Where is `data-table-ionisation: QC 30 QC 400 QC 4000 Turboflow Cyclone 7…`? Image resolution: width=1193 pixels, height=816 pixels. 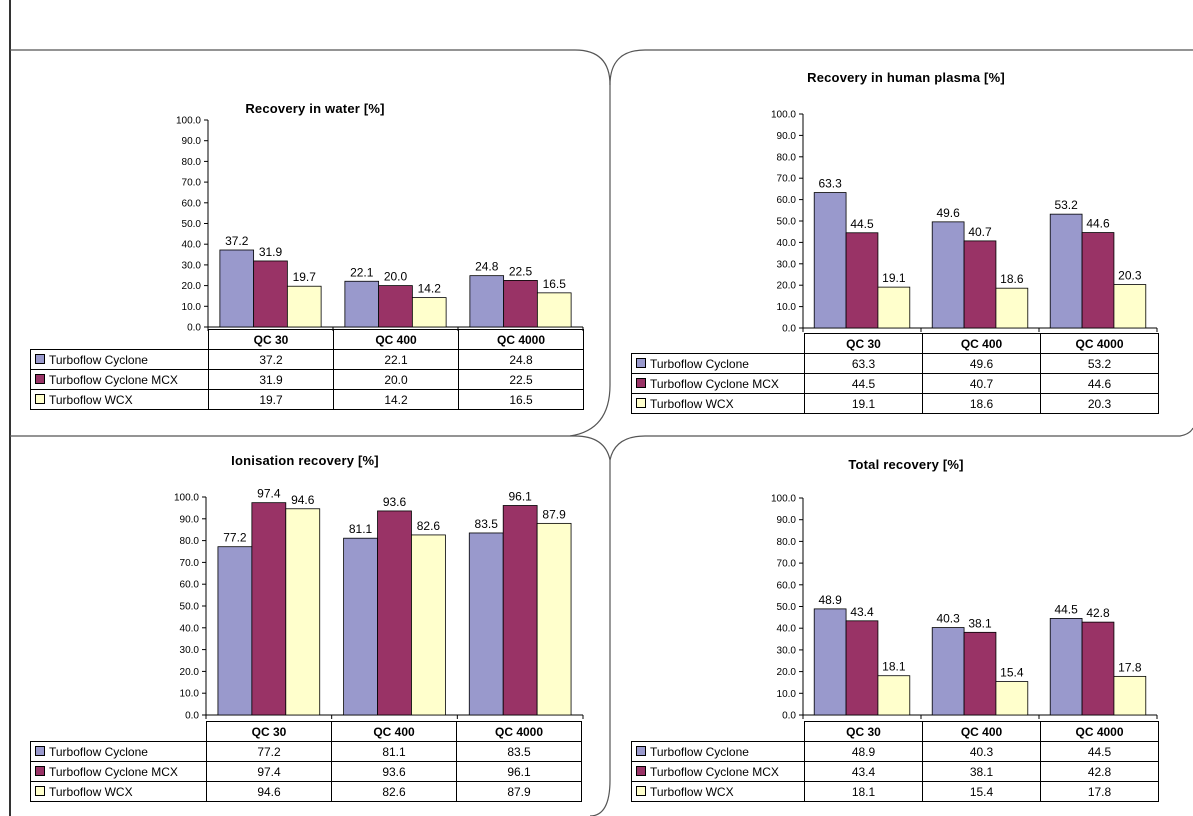
data-table-ionisation: QC 30 QC 400 QC 4000 Turboflow Cyclone 7… is located at coordinates (306, 761).